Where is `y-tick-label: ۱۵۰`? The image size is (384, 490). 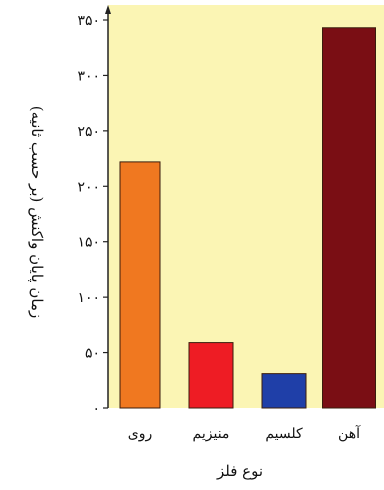 y-tick-label: ۱۵۰ is located at coordinates (88, 243).